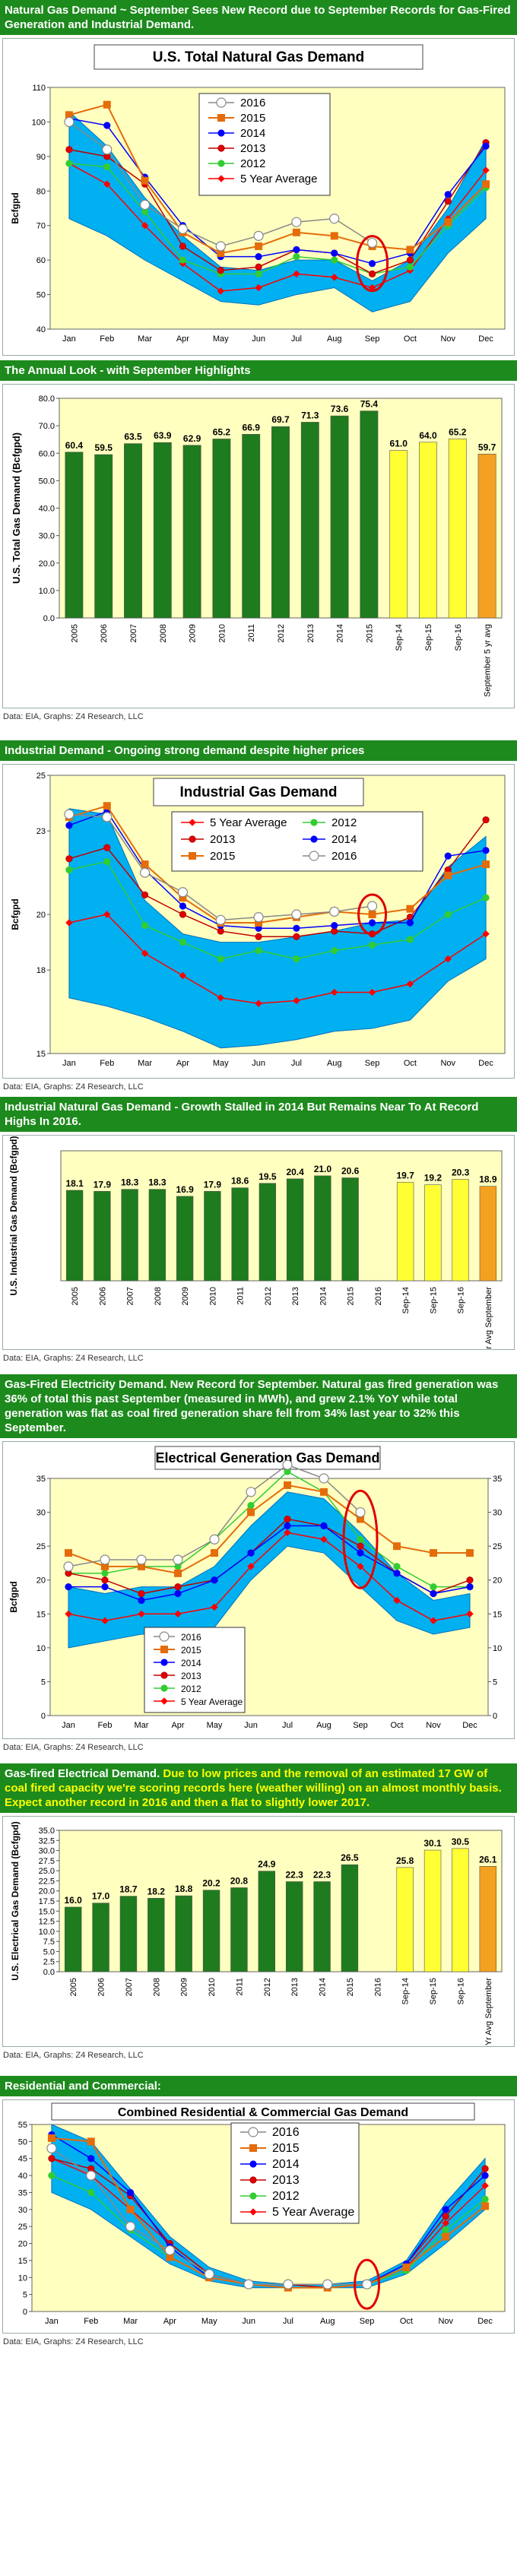 The height and width of the screenshot is (2576, 517). Describe the element at coordinates (184, 1889) in the screenshot. I see `data-label: 18.8` at that location.